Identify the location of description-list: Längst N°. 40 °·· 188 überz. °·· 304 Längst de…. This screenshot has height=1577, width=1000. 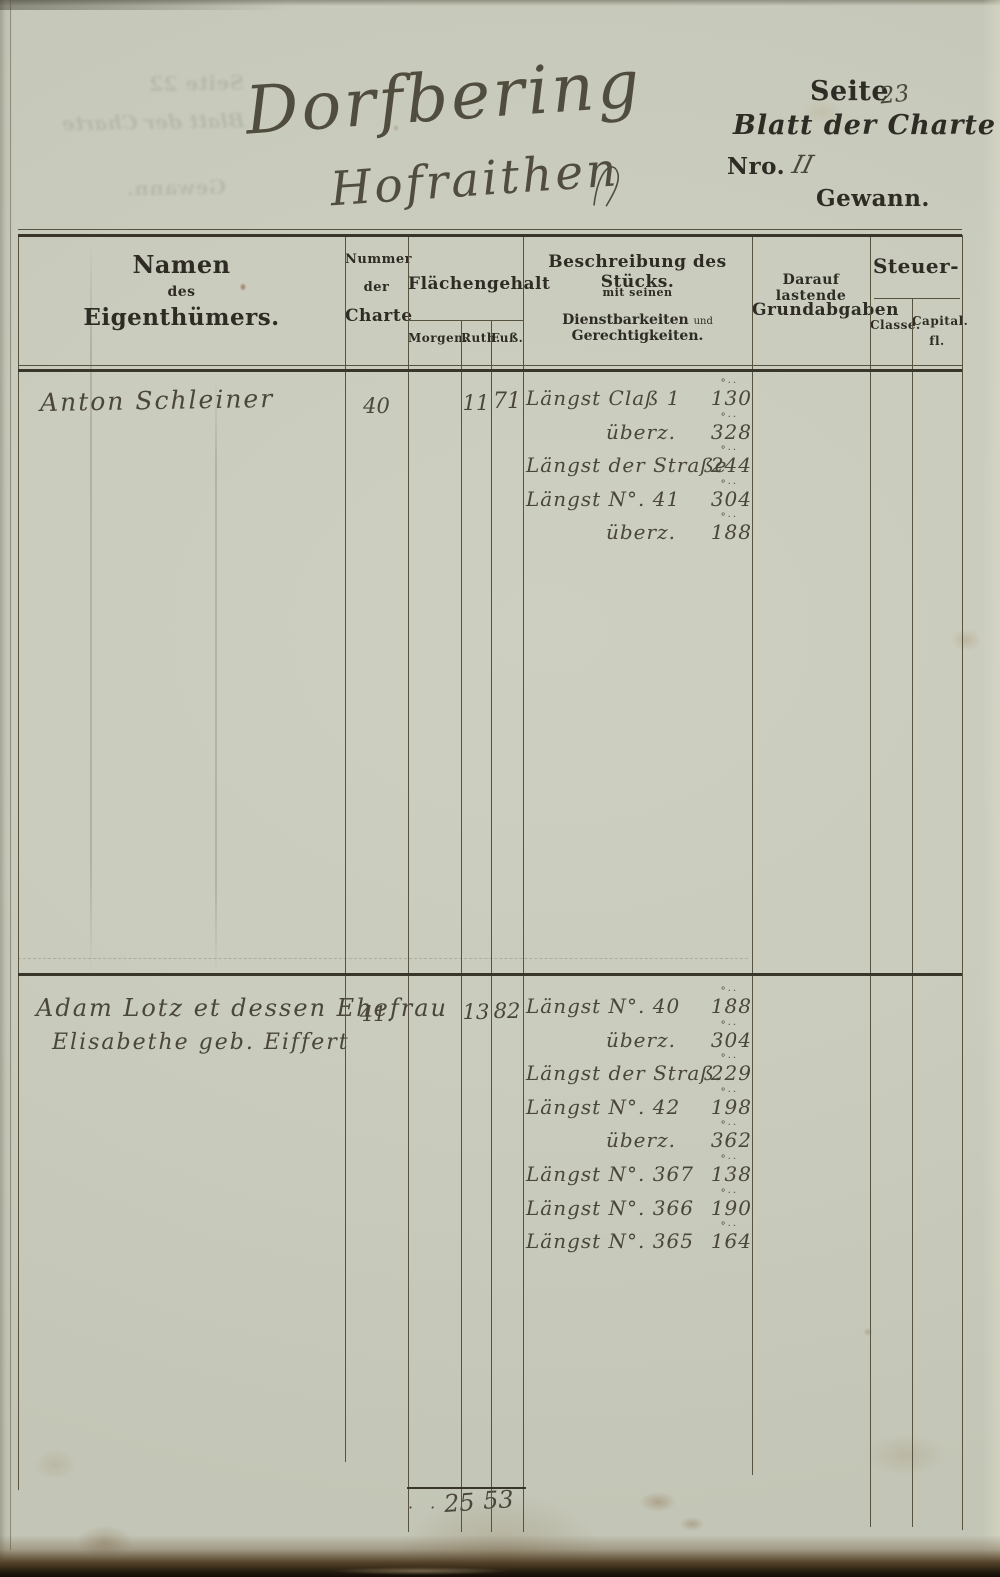
(640, 1124).